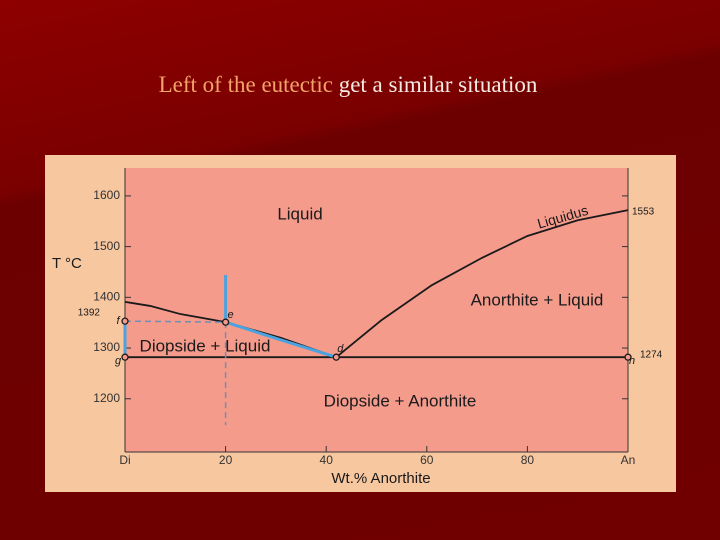  Describe the element at coordinates (226, 460) in the screenshot. I see `x-tick-label: 20` at that location.